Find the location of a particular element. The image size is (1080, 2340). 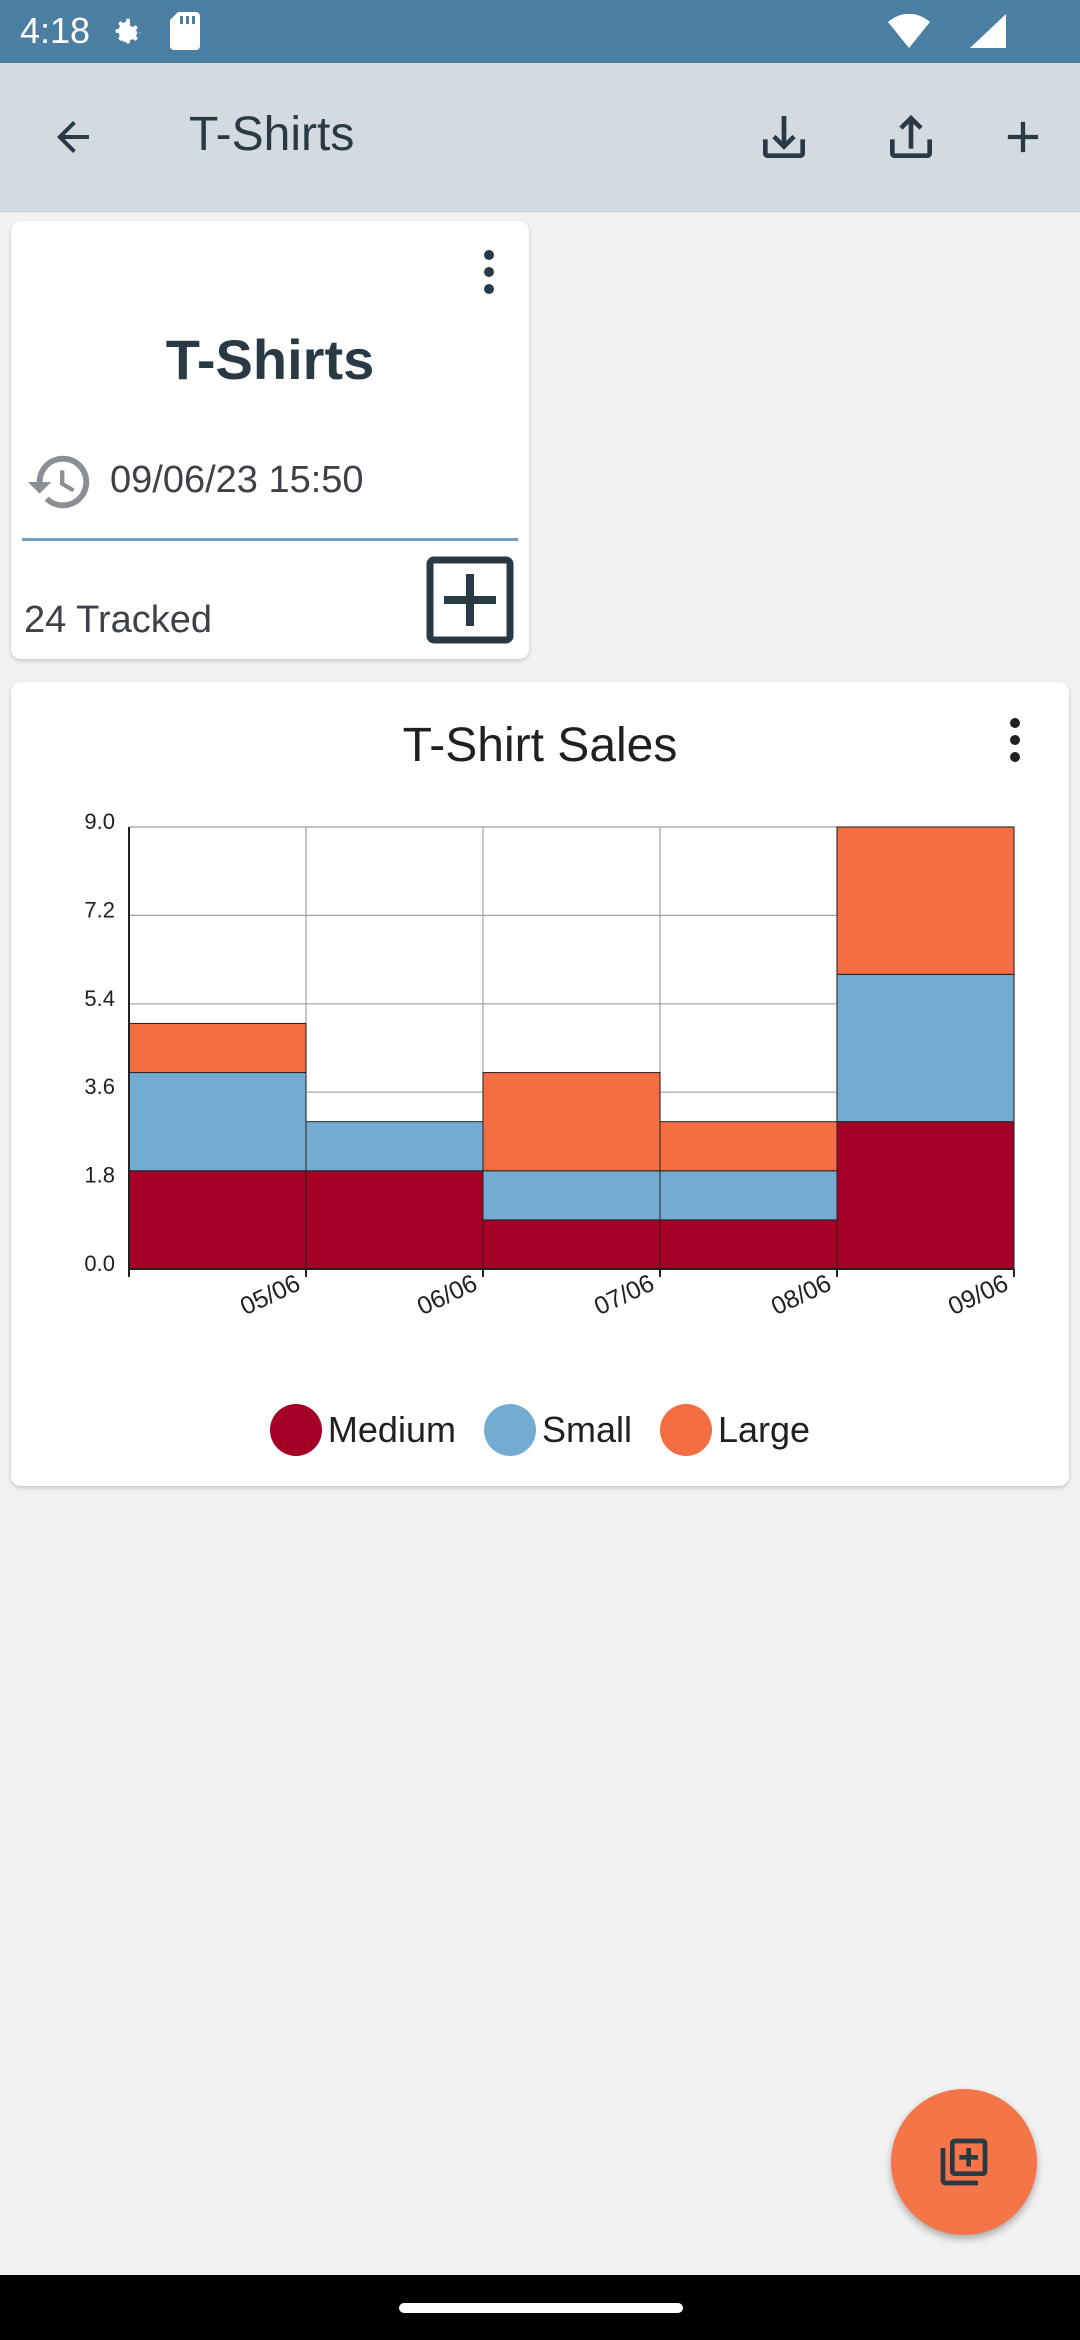

tracker-card: T-Shirts 09/06/23 15:50 24 Tracked is located at coordinates (270, 440).